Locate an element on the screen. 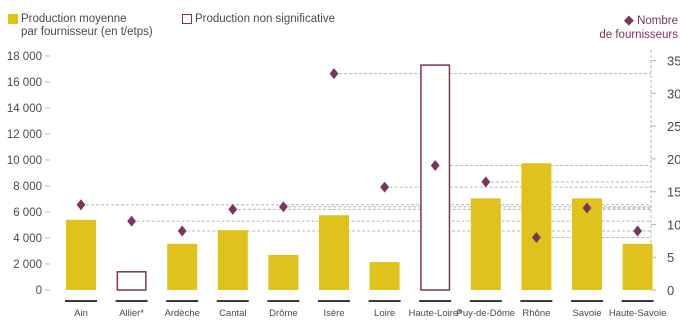  x-category-label: Drôme is located at coordinates (283, 313).